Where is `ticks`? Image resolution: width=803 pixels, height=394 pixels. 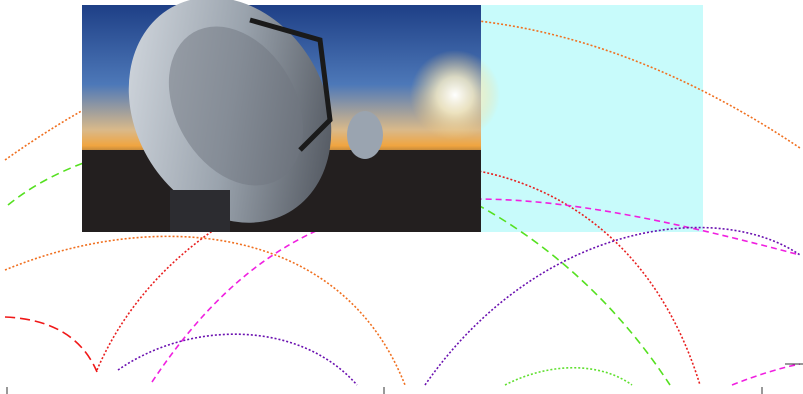
ticks is located at coordinates (404, 378).